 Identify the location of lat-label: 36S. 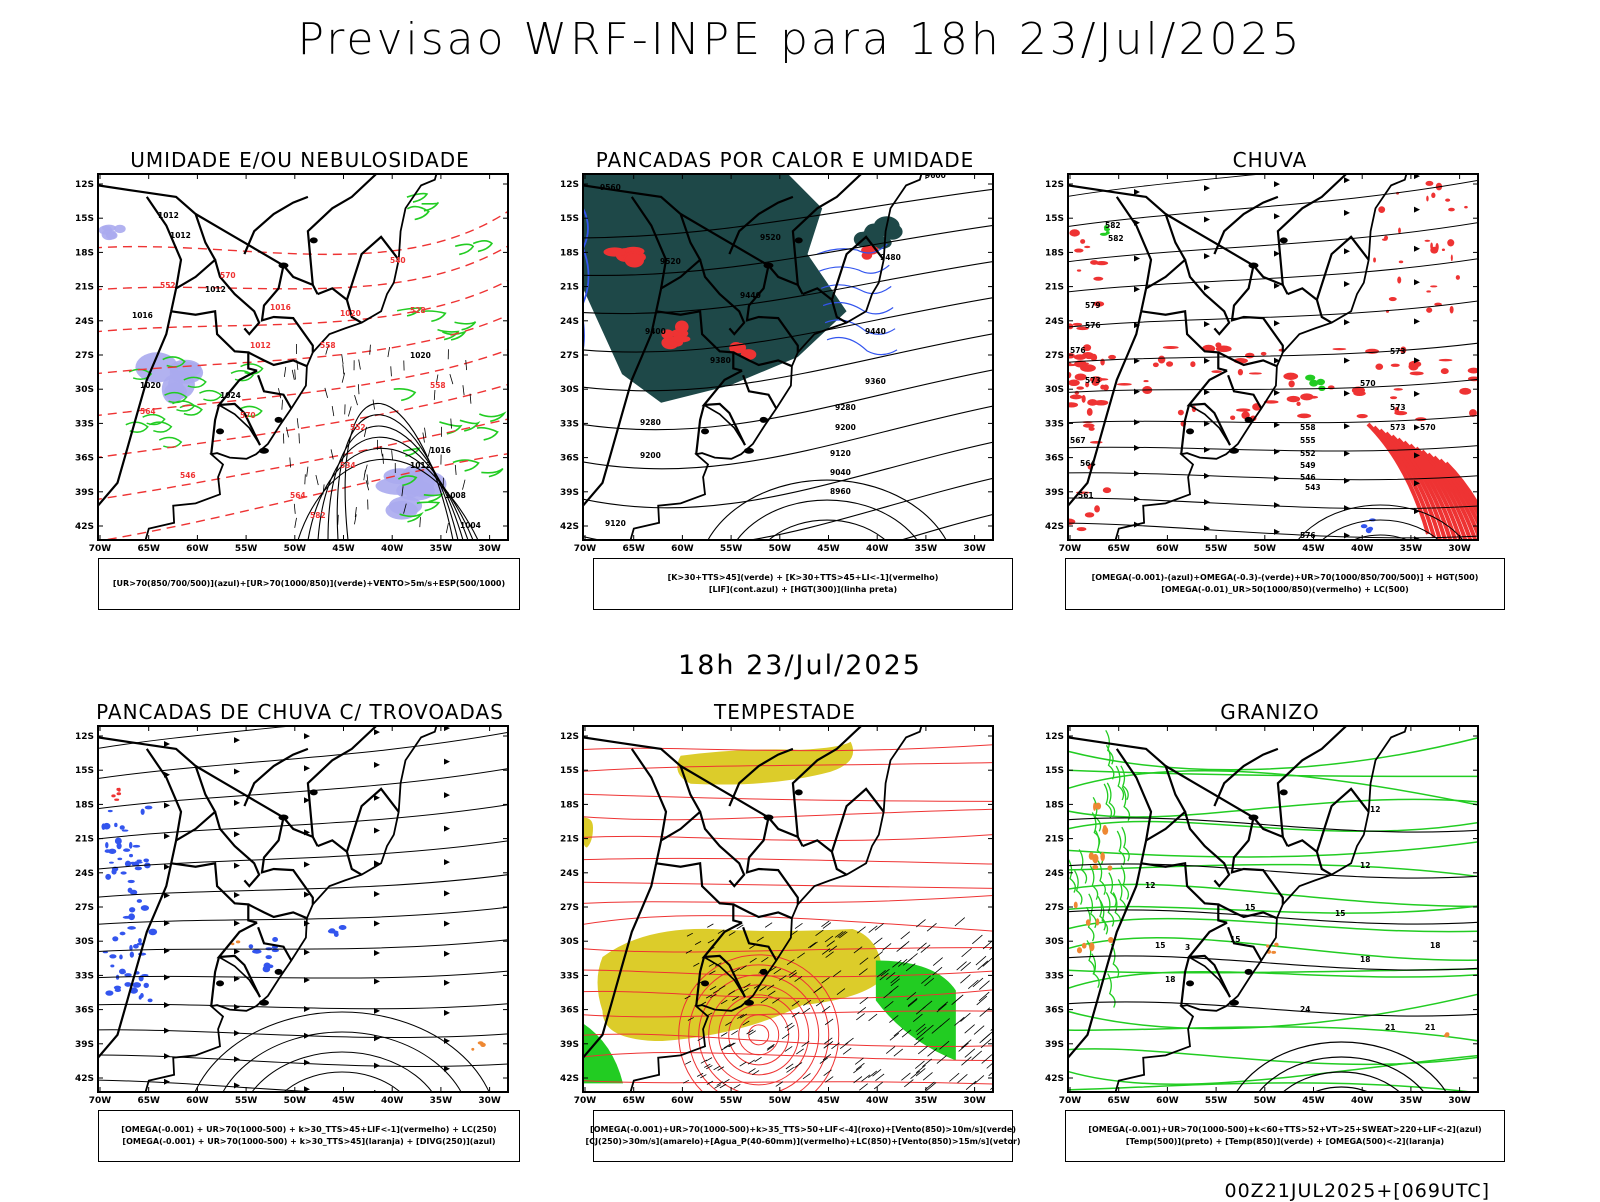
(569, 1011).